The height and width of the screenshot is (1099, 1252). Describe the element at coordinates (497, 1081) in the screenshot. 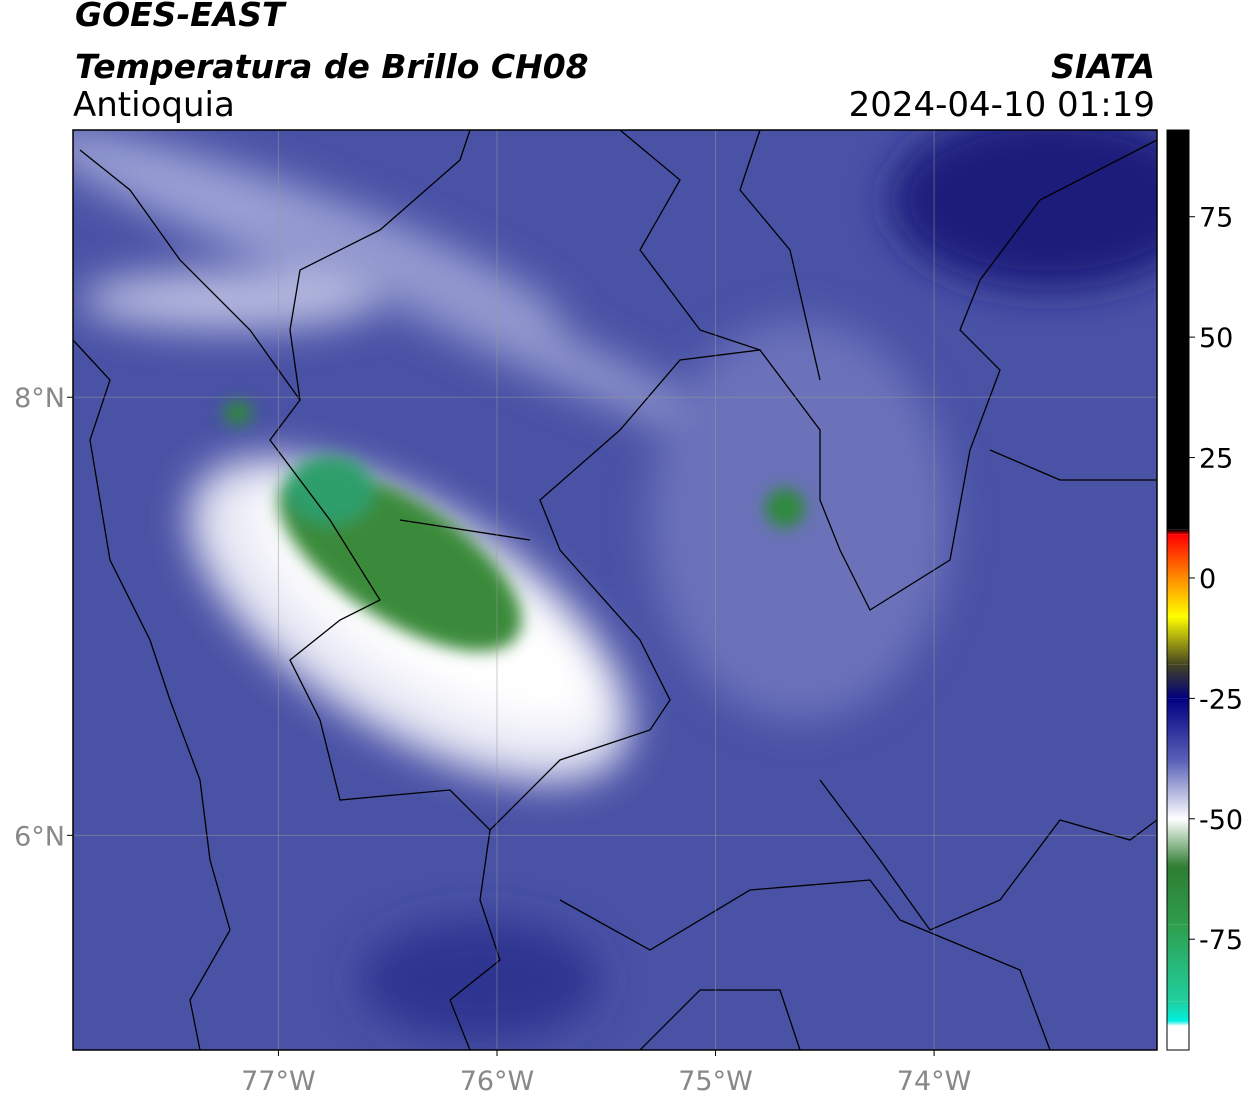

I see `x-tick-label: 76°W` at that location.